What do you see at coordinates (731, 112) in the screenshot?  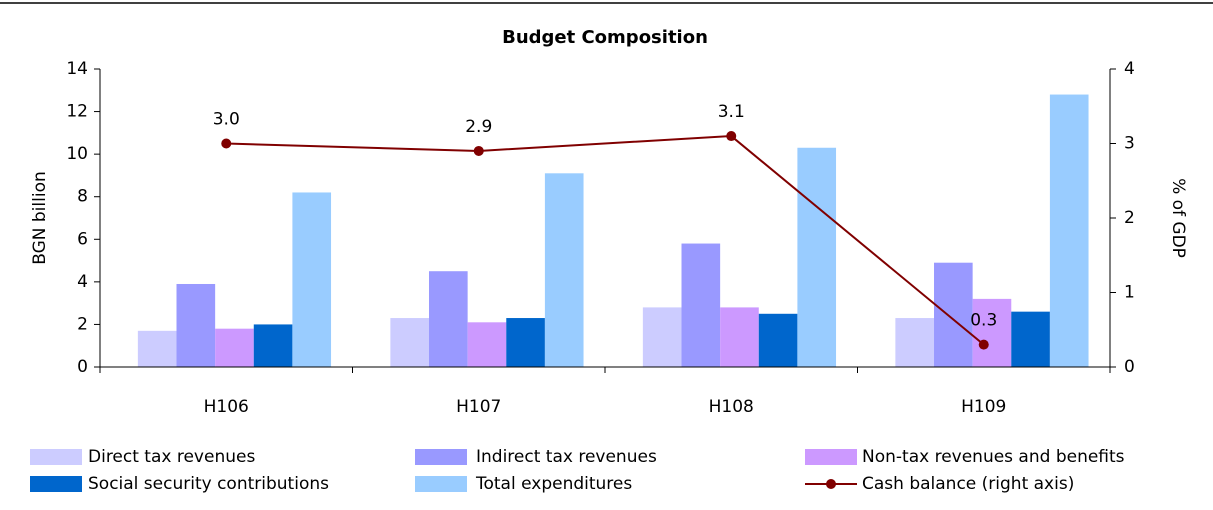 I see `data-label: 3.1` at bounding box center [731, 112].